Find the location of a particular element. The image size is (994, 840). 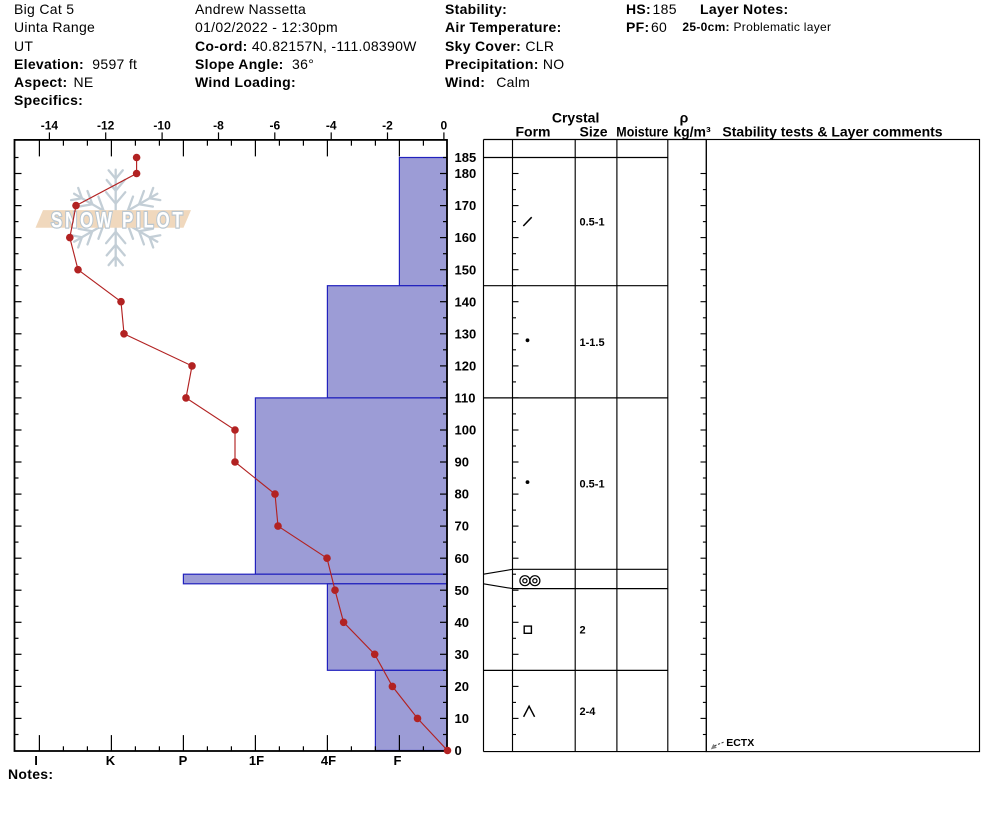

svg-text: 180 is located at coordinates (466, 173).